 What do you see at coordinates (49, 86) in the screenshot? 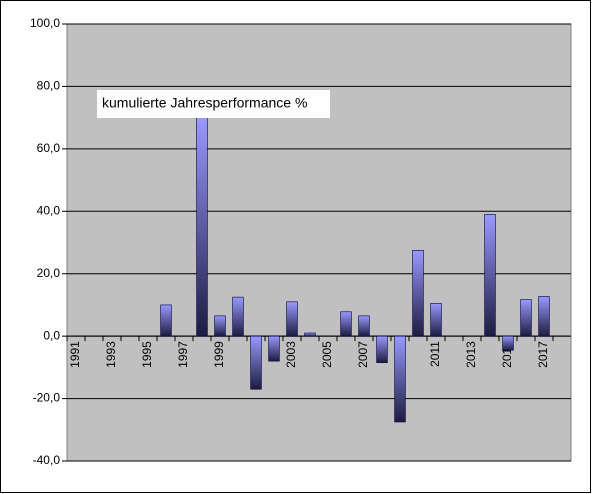
I see `y-tick-label: 80,0` at bounding box center [49, 86].